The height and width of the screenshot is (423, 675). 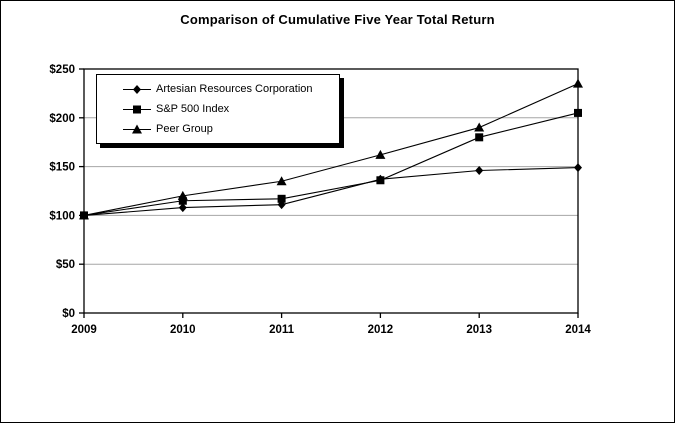 What do you see at coordinates (62, 70) in the screenshot?
I see `svg-text: $250` at bounding box center [62, 70].